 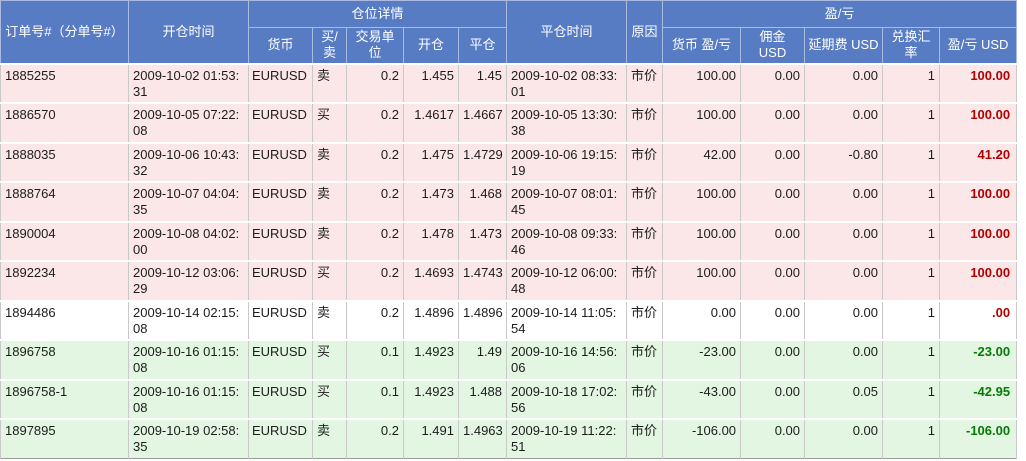 I want to click on cell-order-id: 1897895, so click(x=64, y=438).